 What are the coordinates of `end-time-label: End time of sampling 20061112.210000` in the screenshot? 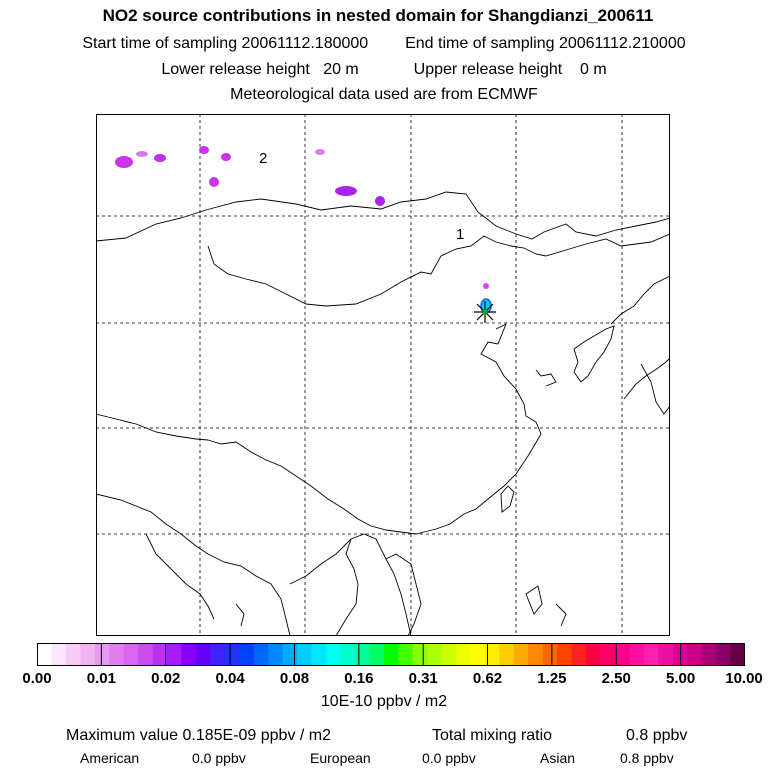 It's located at (545, 43).